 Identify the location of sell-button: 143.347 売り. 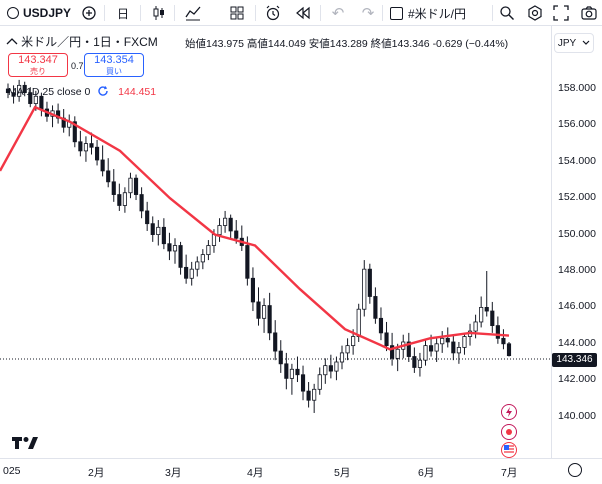
(38, 65).